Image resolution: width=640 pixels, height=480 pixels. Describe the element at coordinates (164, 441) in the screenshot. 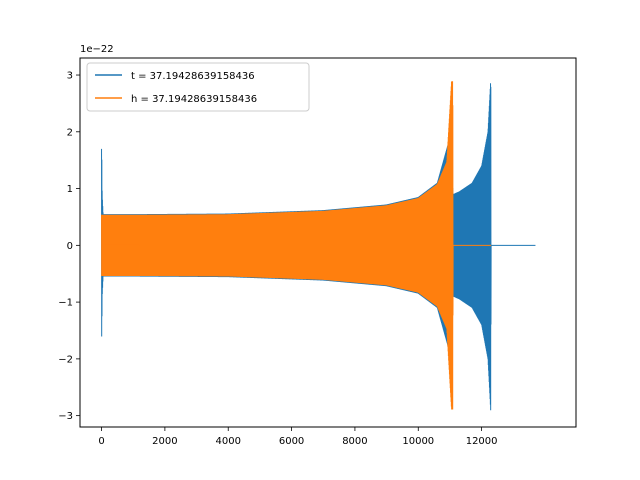

I see `x-tick-label: 2000` at that location.